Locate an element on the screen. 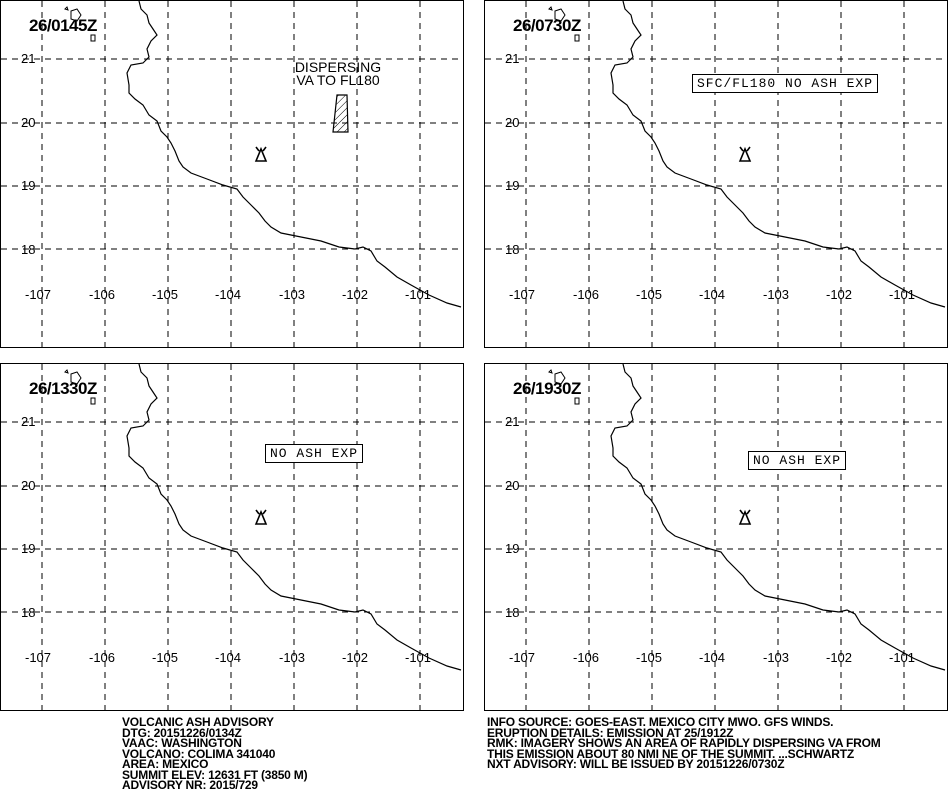 Image resolution: width=950 pixels, height=812 pixels. advisory-line: ADVISORY NR: 2015/729 is located at coordinates (190, 785).